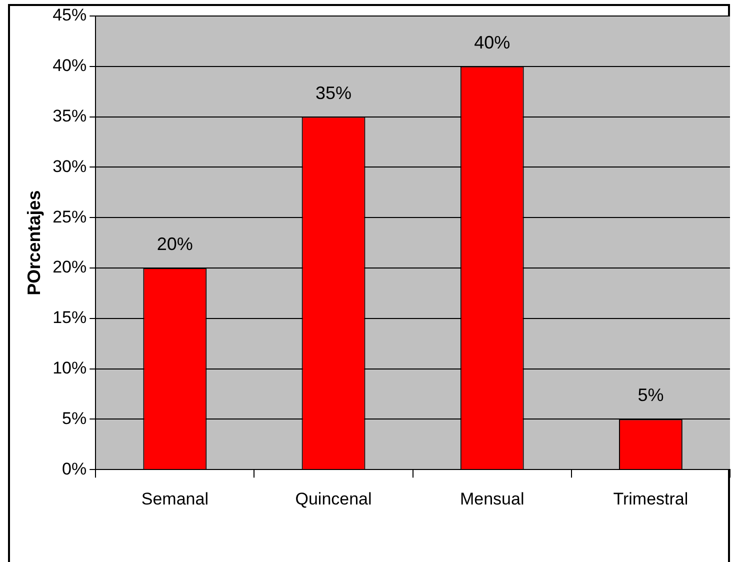 This screenshot has width=732, height=562. What do you see at coordinates (69, 166) in the screenshot?
I see `y-tick-label: 30%` at bounding box center [69, 166].